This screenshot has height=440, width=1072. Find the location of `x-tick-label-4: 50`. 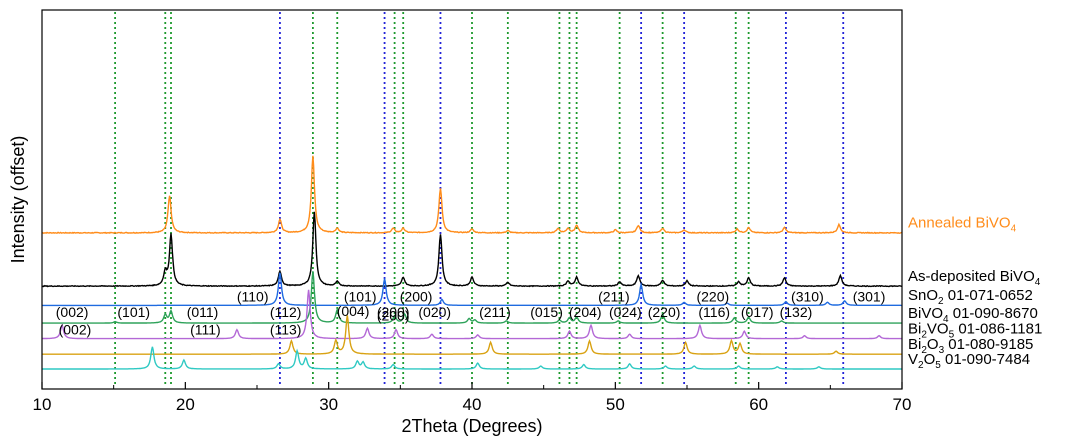

x-tick-label-4: 50 is located at coordinates (615, 404).